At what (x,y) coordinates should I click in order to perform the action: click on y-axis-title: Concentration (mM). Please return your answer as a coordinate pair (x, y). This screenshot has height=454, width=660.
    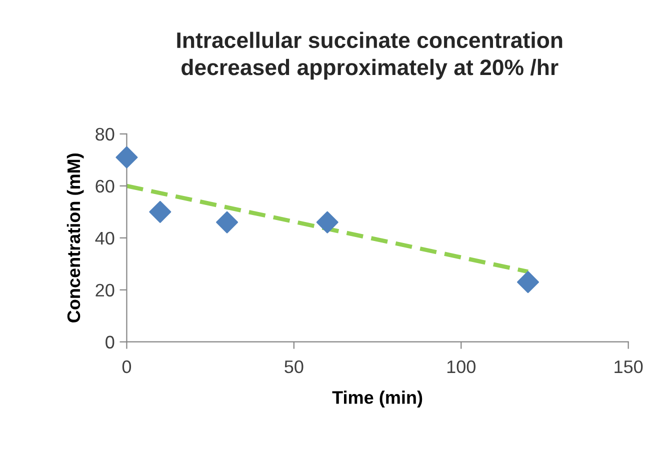
    Looking at the image, I should click on (75, 238).